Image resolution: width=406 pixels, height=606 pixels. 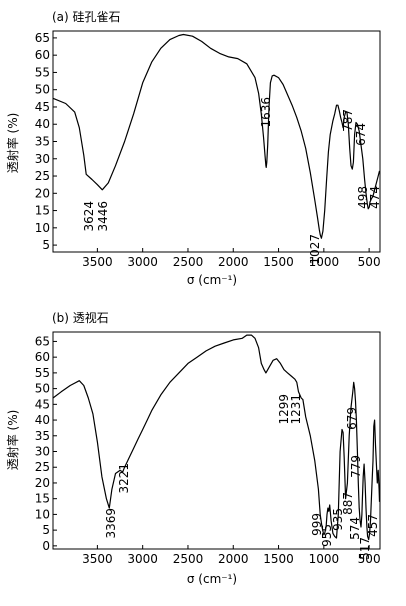 What do you see at coordinates (365, 548) in the screenshot?
I see `peak-label: 517` at bounding box center [365, 548].